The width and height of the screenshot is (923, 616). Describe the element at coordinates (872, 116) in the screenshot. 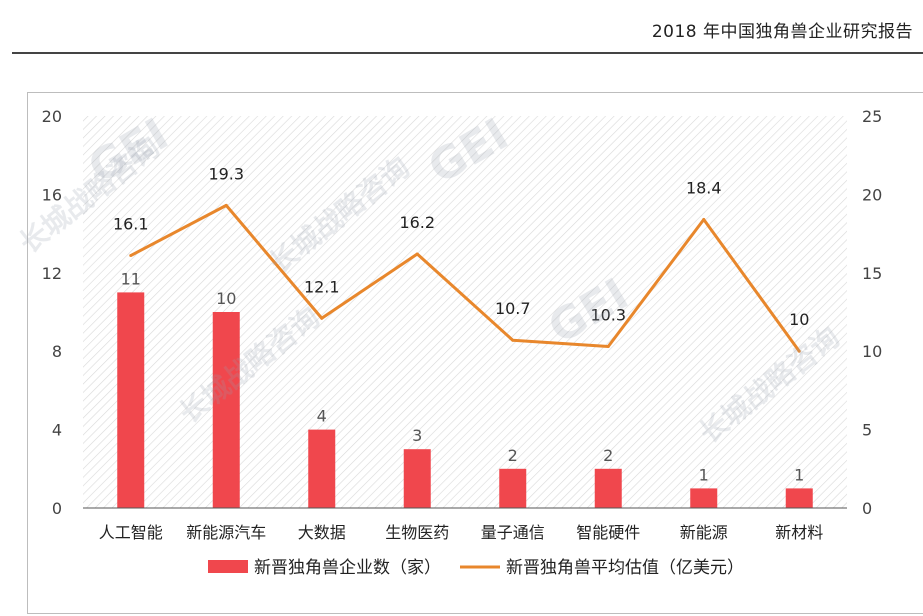

I see `y-right-tick-label: 25` at that location.